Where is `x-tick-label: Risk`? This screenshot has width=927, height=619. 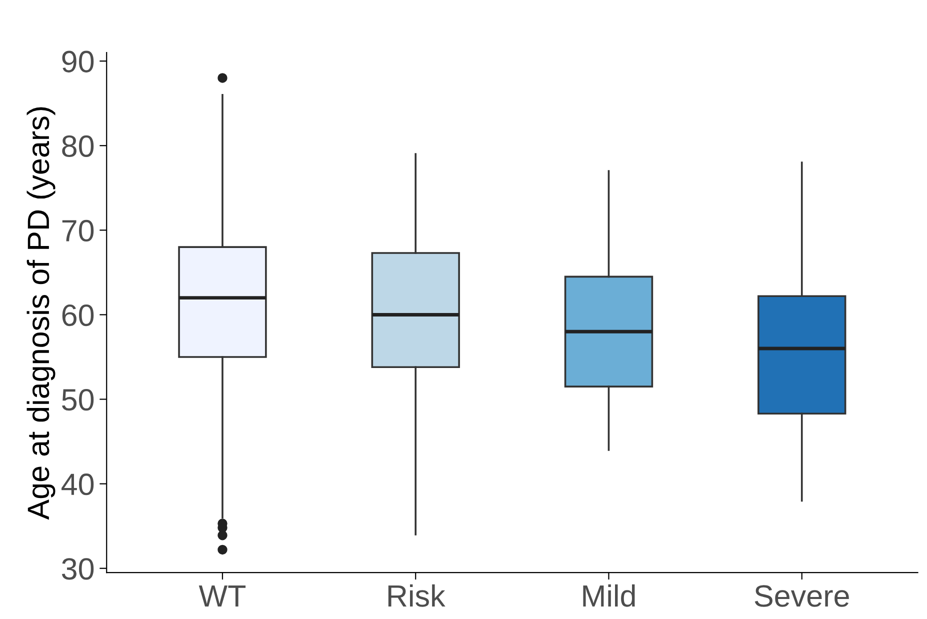 x-tick-label: Risk is located at coordinates (417, 595).